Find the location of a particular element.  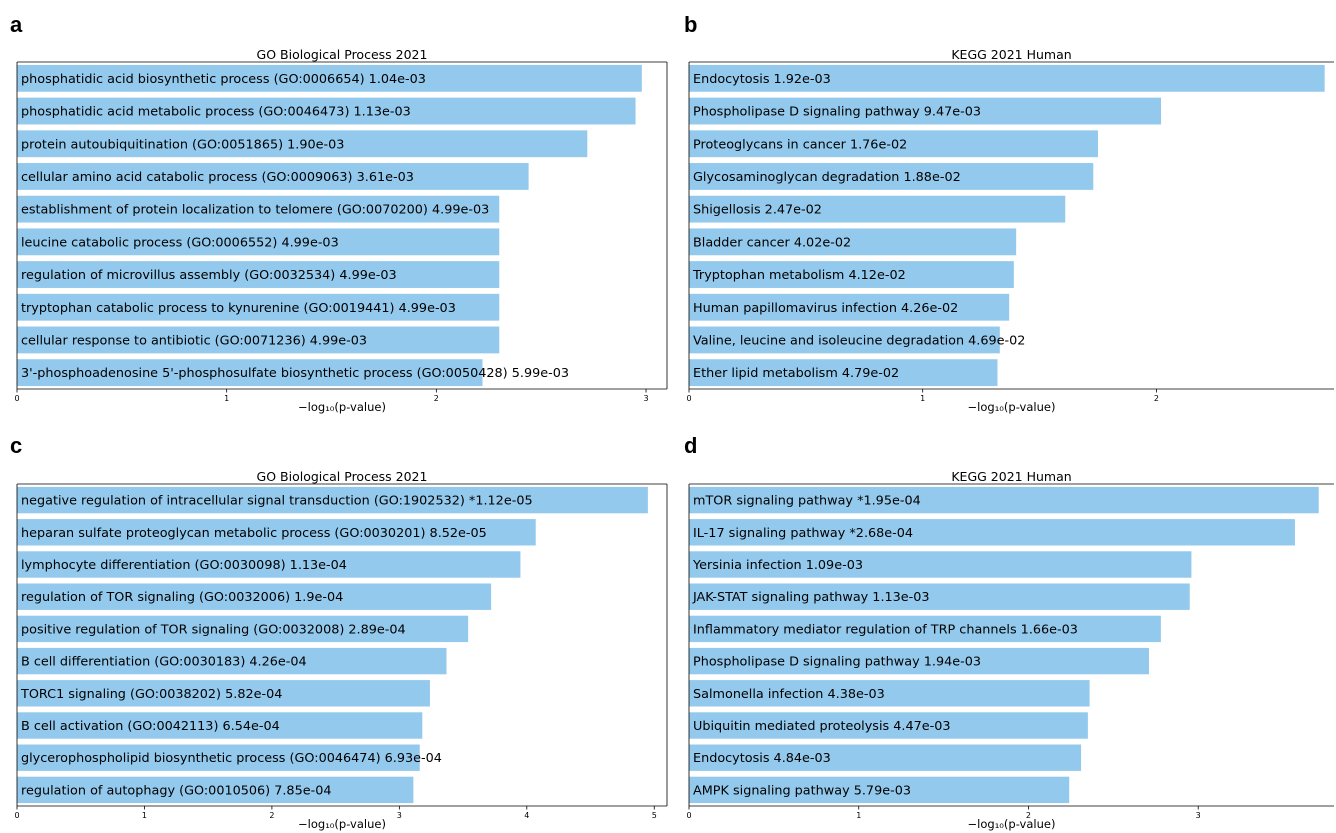

bar-label: JAK-STAT signaling pathway 1.13e-03 is located at coordinates (811, 597).